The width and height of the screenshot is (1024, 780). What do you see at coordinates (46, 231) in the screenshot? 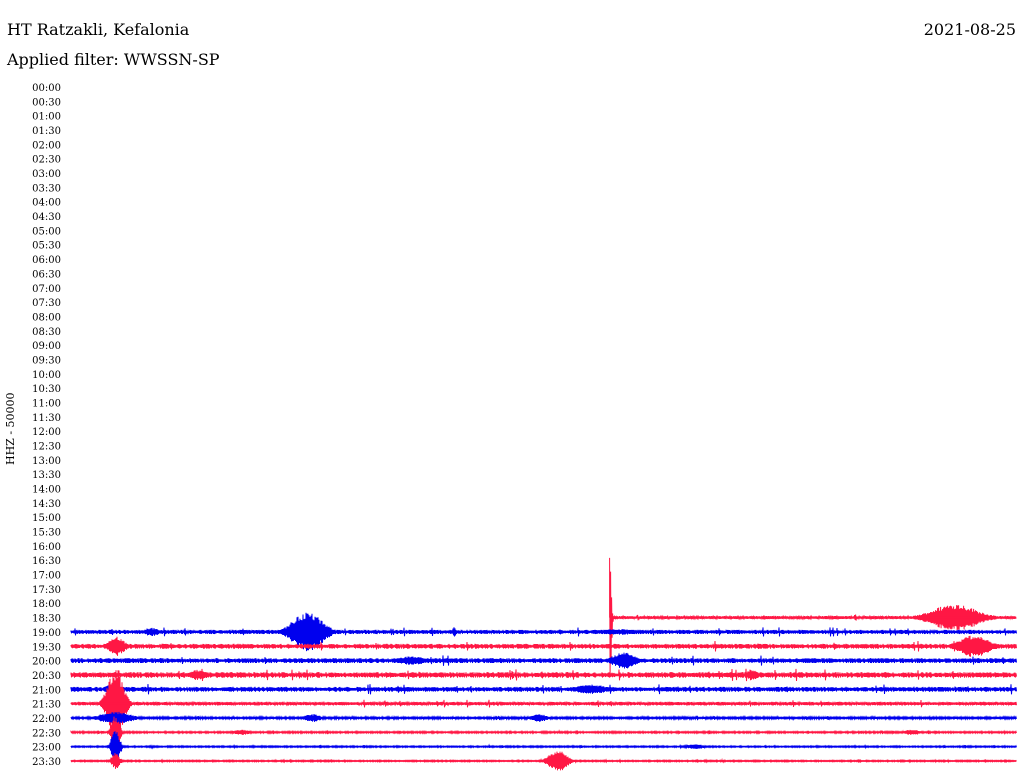
I see `tick-label-0500: 05:00` at bounding box center [46, 231].